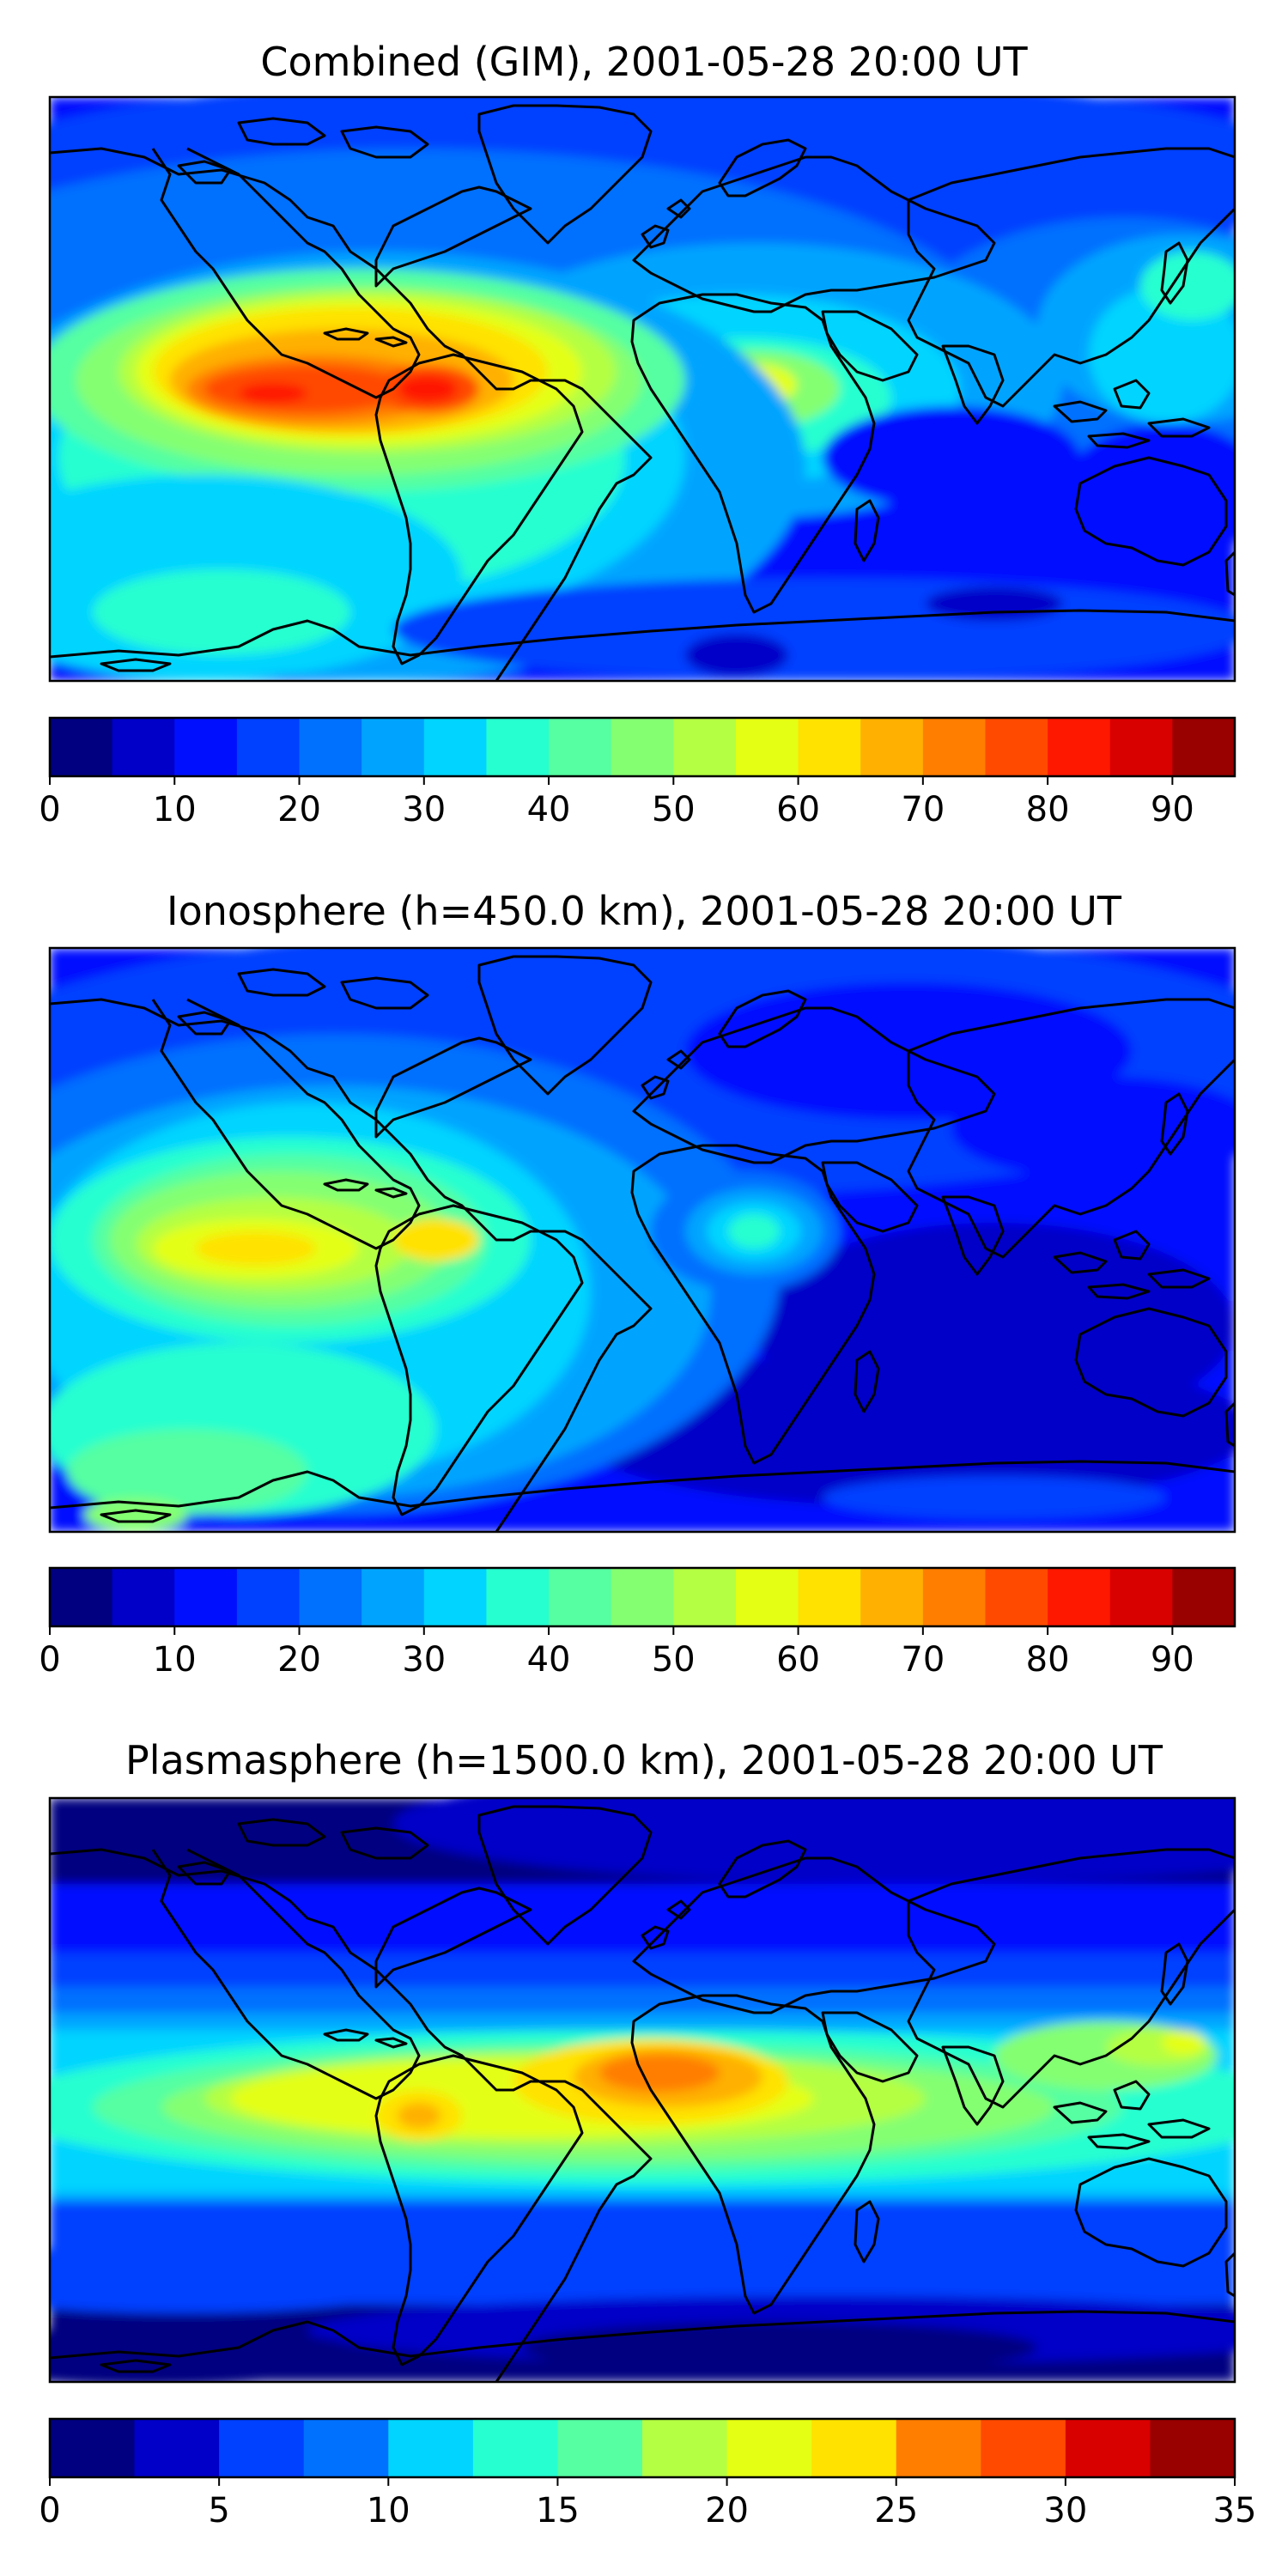 The height and width of the screenshot is (2576, 1288). I want to click on colorbar-tick-label: 5, so click(218, 2510).